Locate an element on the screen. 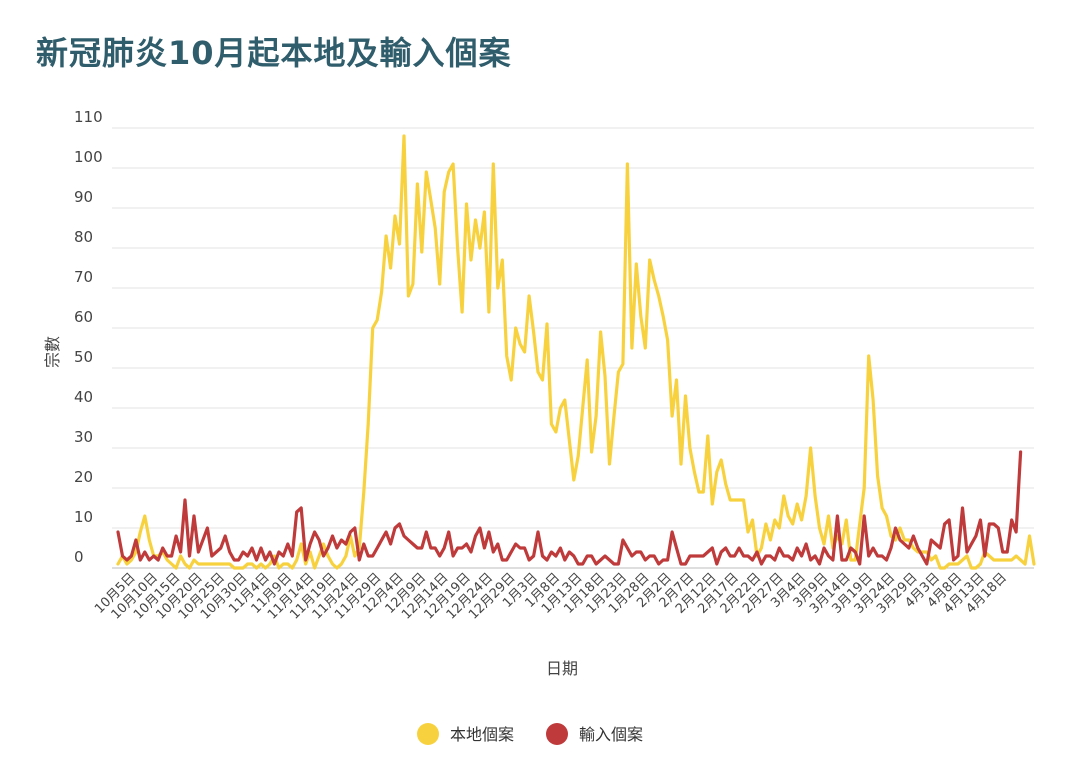 This screenshot has height=780, width=1080. legend-swatch-imported is located at coordinates (557, 734).